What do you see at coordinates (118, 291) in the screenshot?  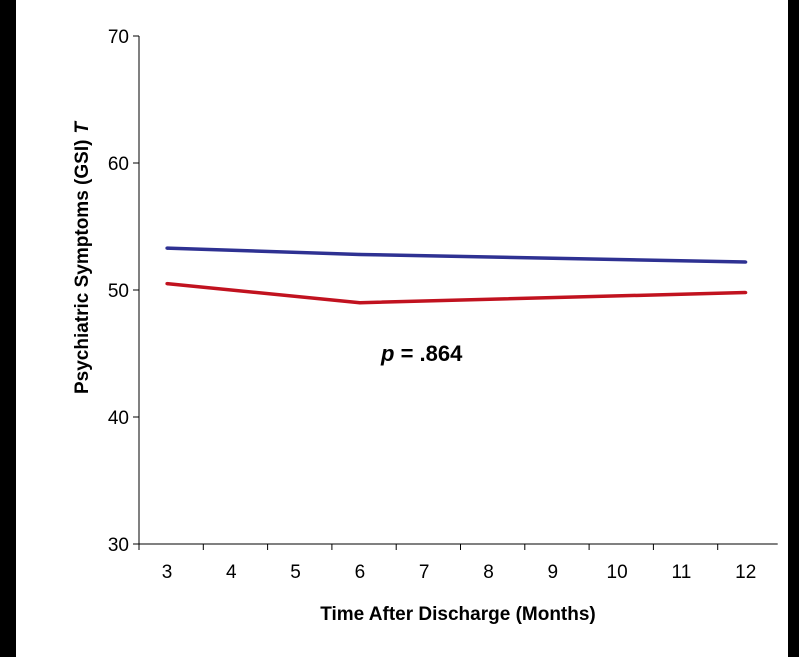 I see `y-tick-label: 50` at bounding box center [118, 291].